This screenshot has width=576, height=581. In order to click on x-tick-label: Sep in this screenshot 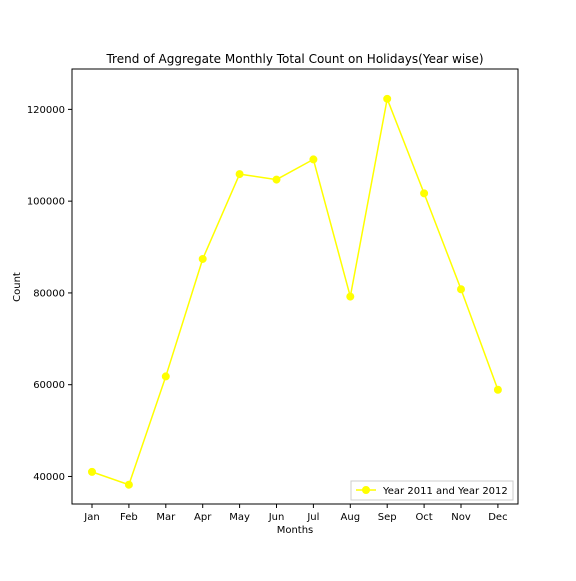, I will do `click(387, 517)`.